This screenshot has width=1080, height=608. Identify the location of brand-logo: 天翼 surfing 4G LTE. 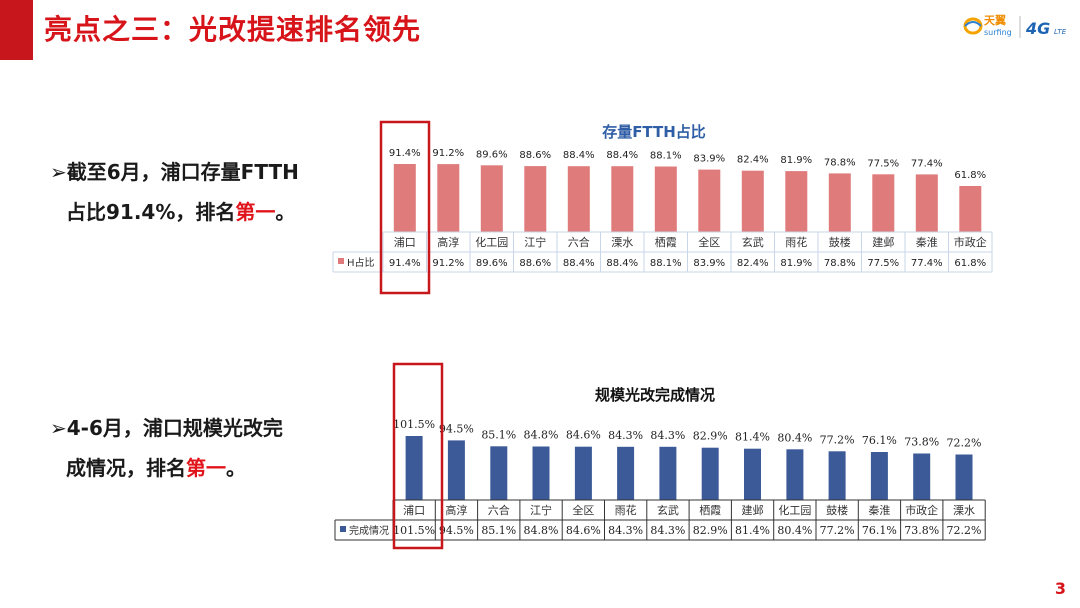
(1018, 27).